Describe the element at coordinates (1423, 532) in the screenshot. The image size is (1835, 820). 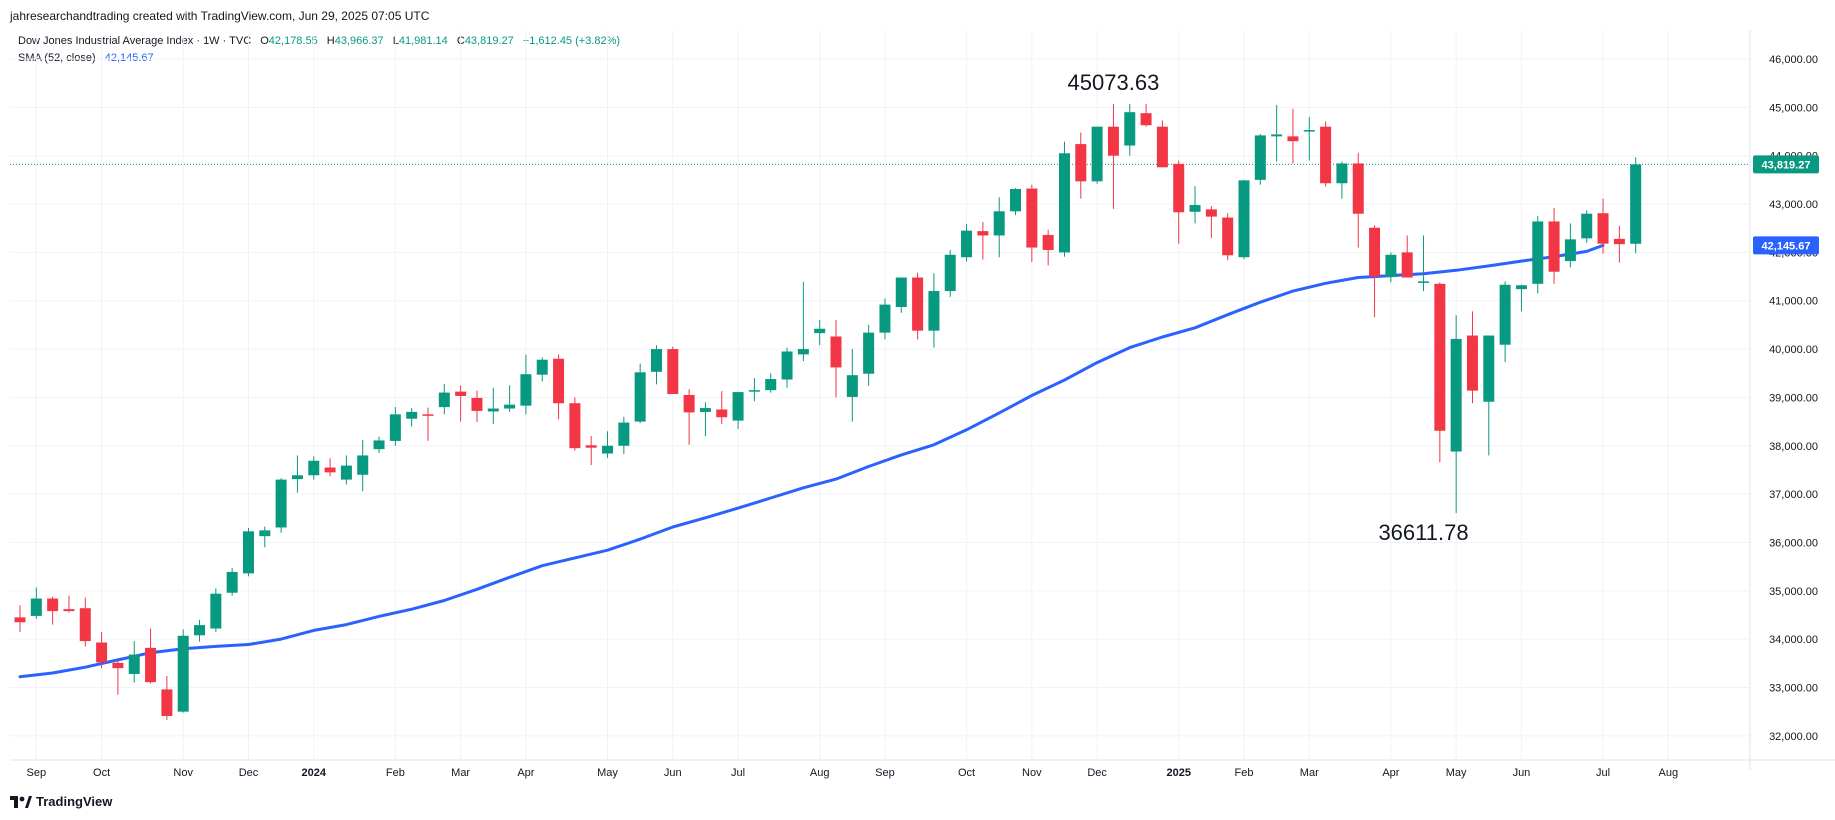
I see `low-annotation: 36611.78` at that location.